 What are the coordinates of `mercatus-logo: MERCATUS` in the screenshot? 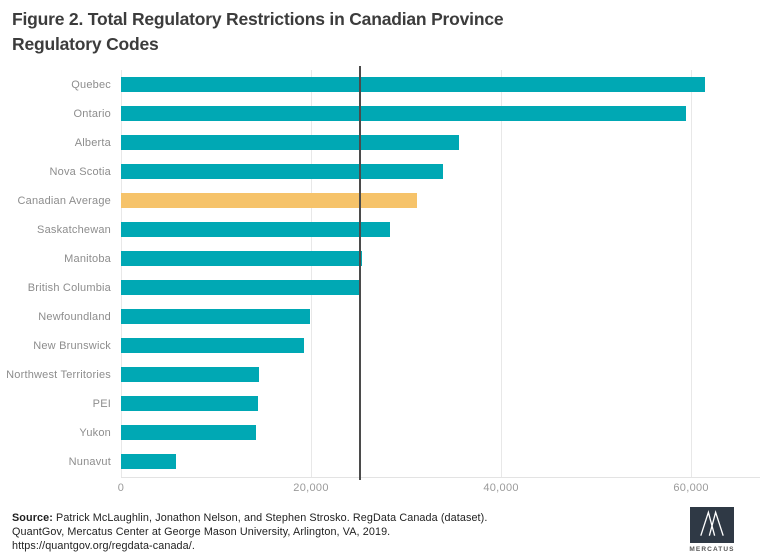 It's located at (712, 530).